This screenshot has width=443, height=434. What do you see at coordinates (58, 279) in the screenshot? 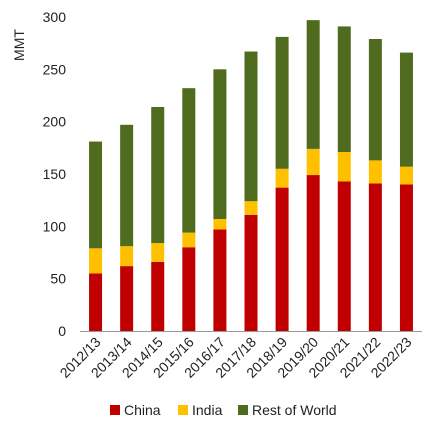
I see `y-tick-label: 50` at bounding box center [58, 279].